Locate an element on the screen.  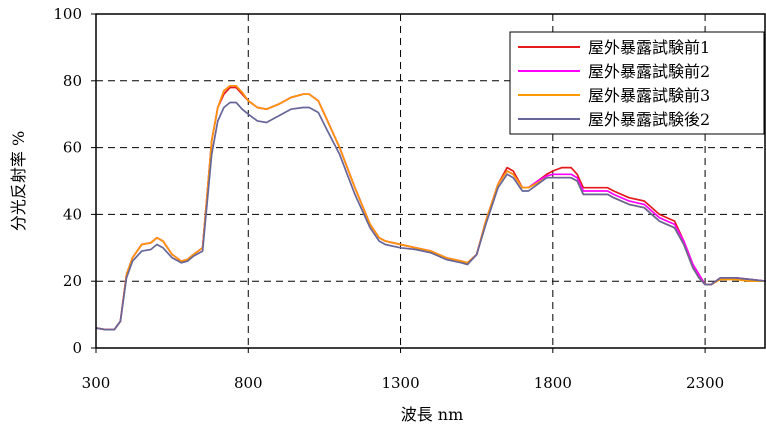
y-tick-label: 60 is located at coordinates (72, 148).